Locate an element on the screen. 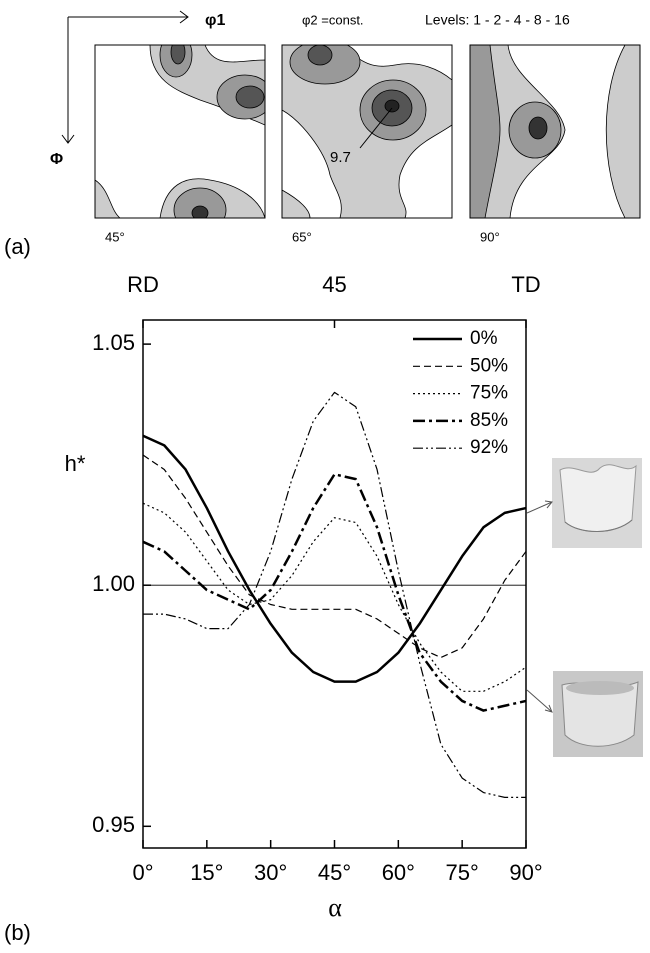 Image resolution: width=650 pixels, height=953 pixels. panel-label: (a) is located at coordinates (17, 246).